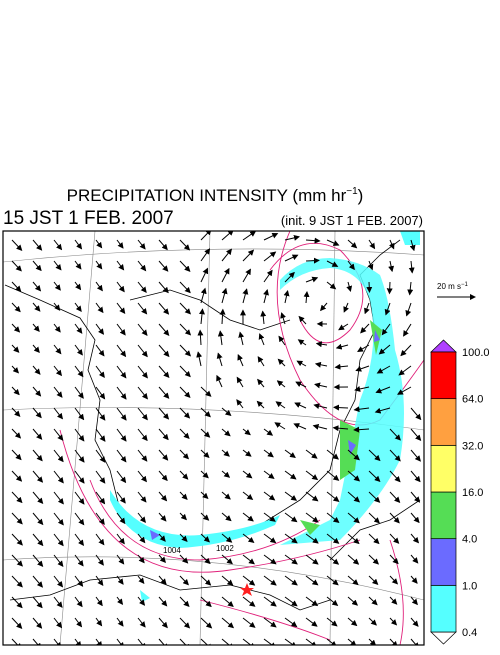 This screenshot has width=500, height=655. What do you see at coordinates (449, 286) in the screenshot?
I see `wind-scale-text: 20 m s` at bounding box center [449, 286].